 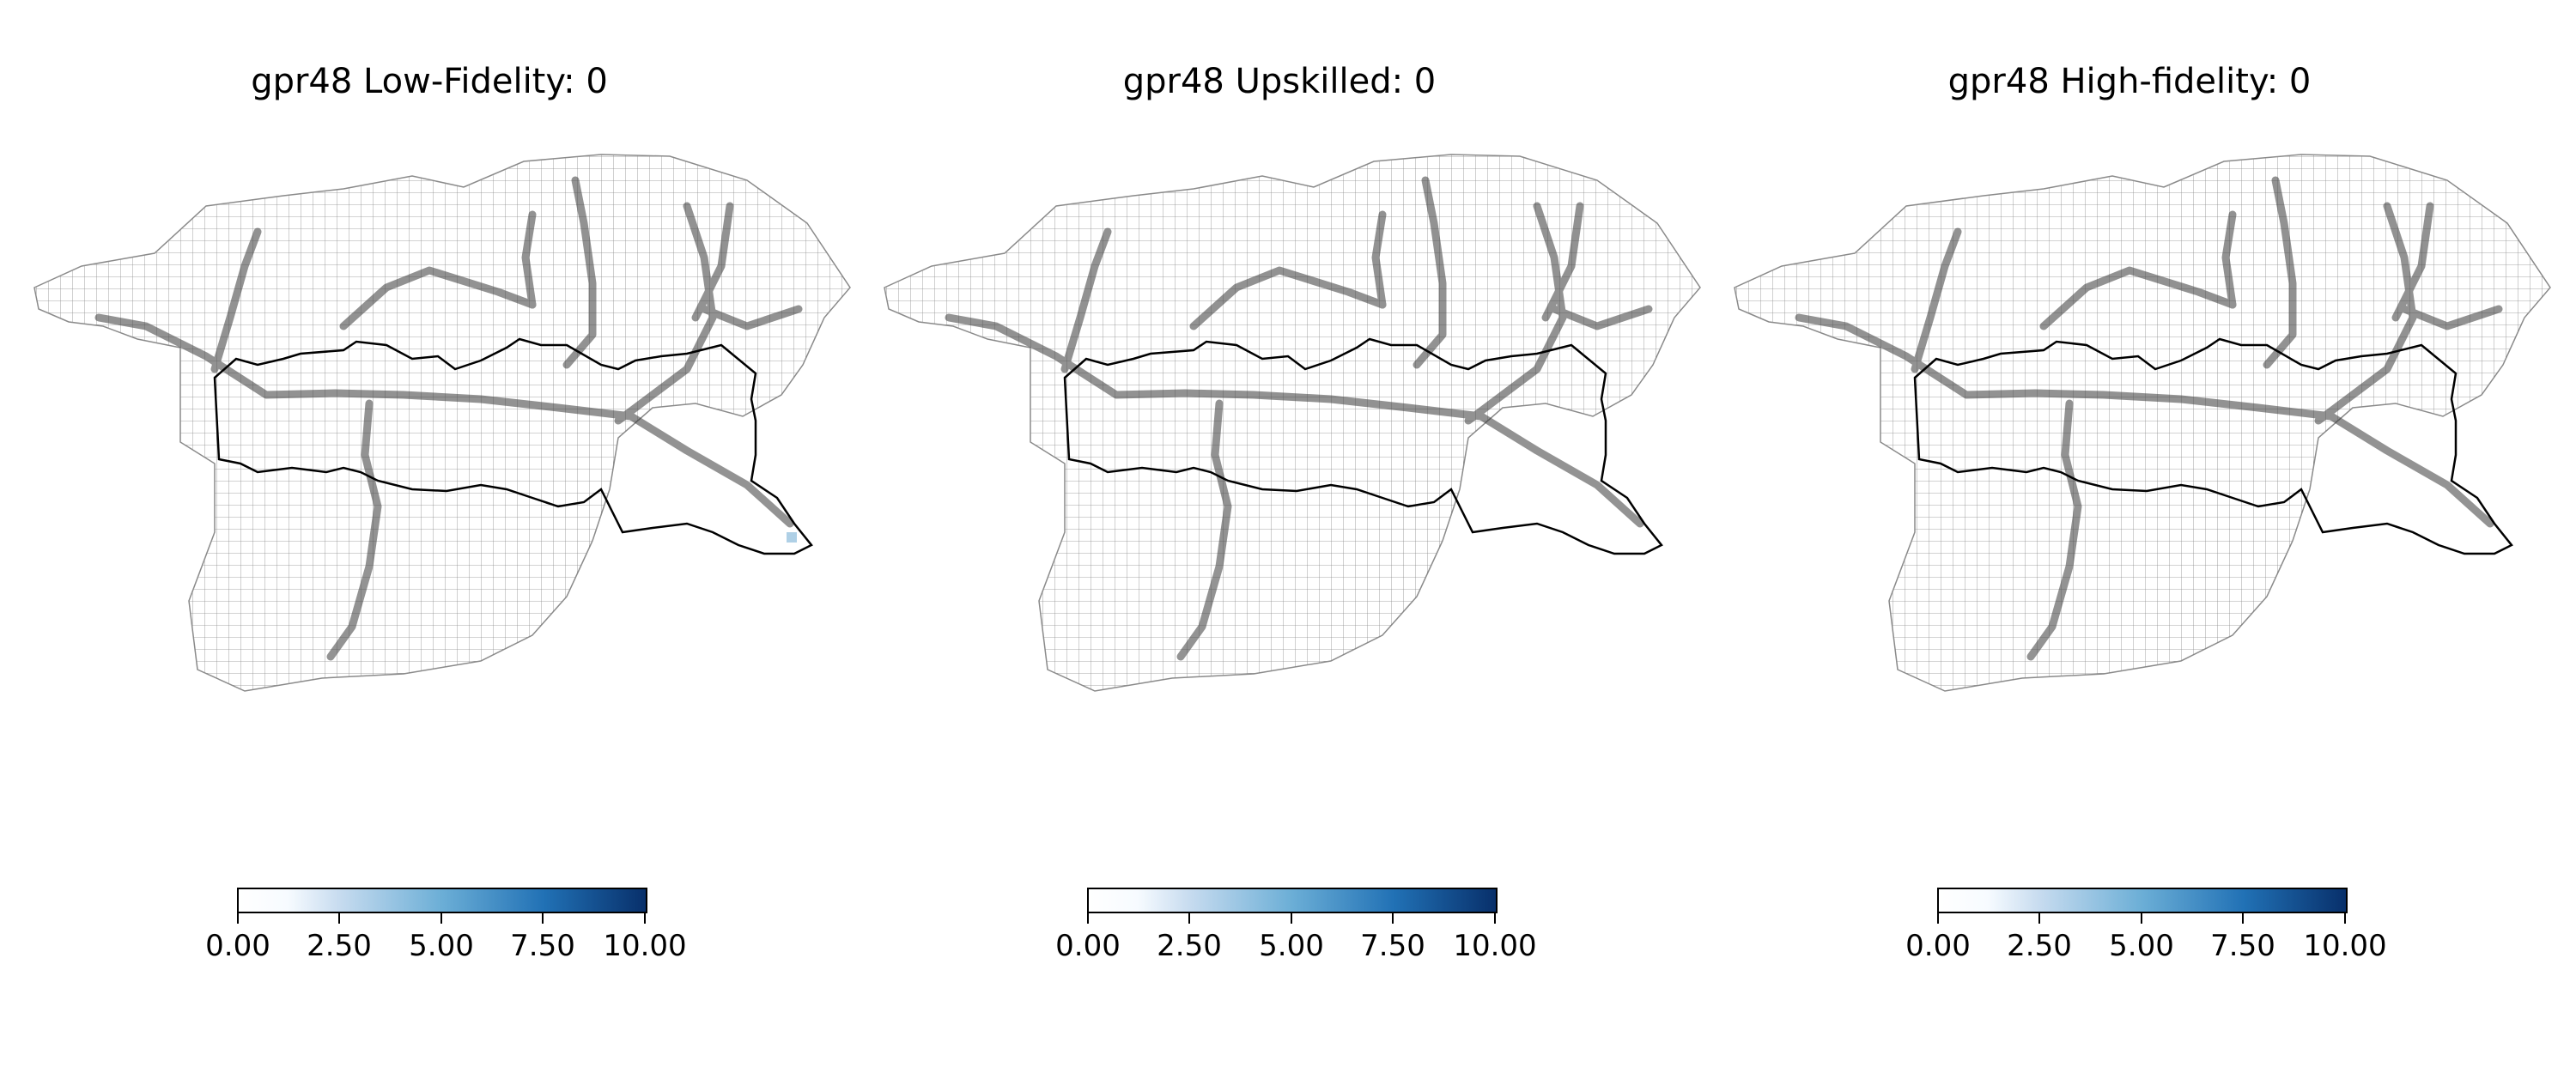 I want to click on chart-title: gpr48 High-fidelity: 0, so click(x=2129, y=82).